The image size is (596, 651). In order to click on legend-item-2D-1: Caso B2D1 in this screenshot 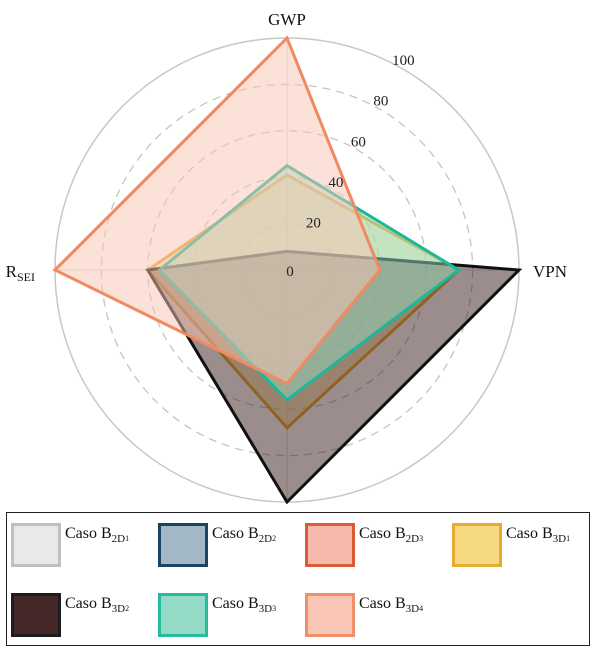, I will do `click(70, 545)`.